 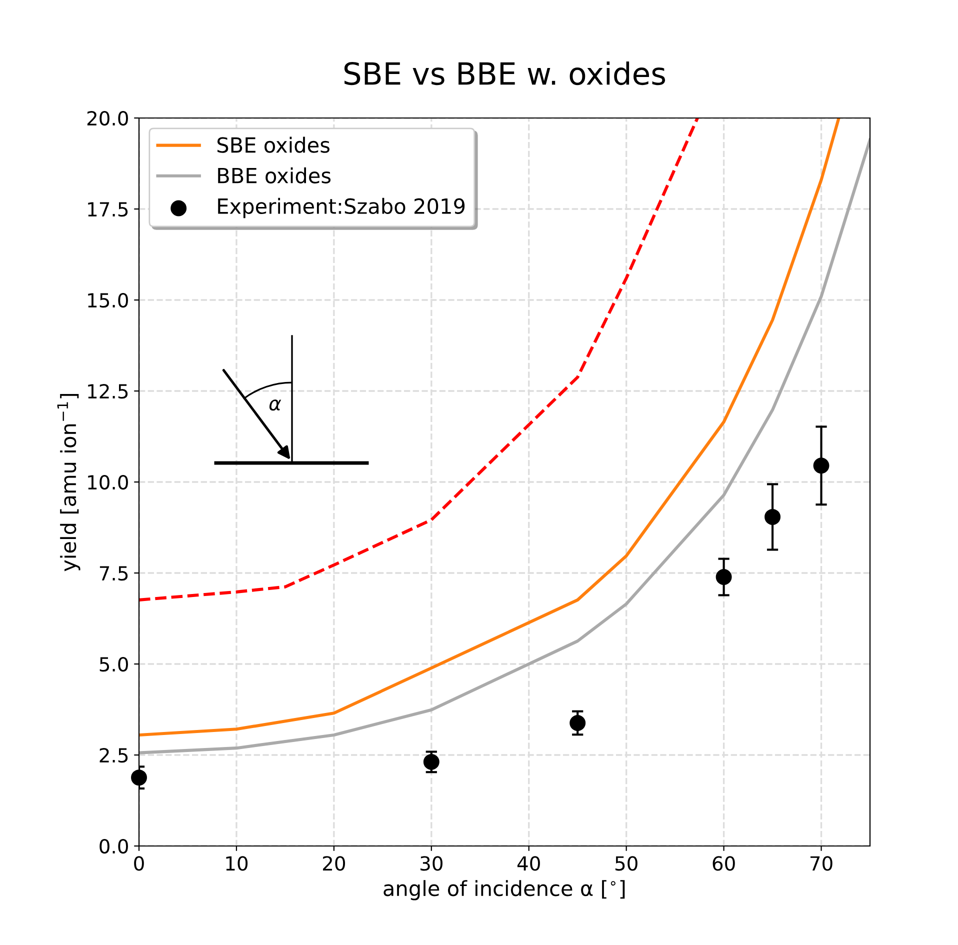 What do you see at coordinates (275, 405) in the screenshot?
I see `annotation: α` at bounding box center [275, 405].